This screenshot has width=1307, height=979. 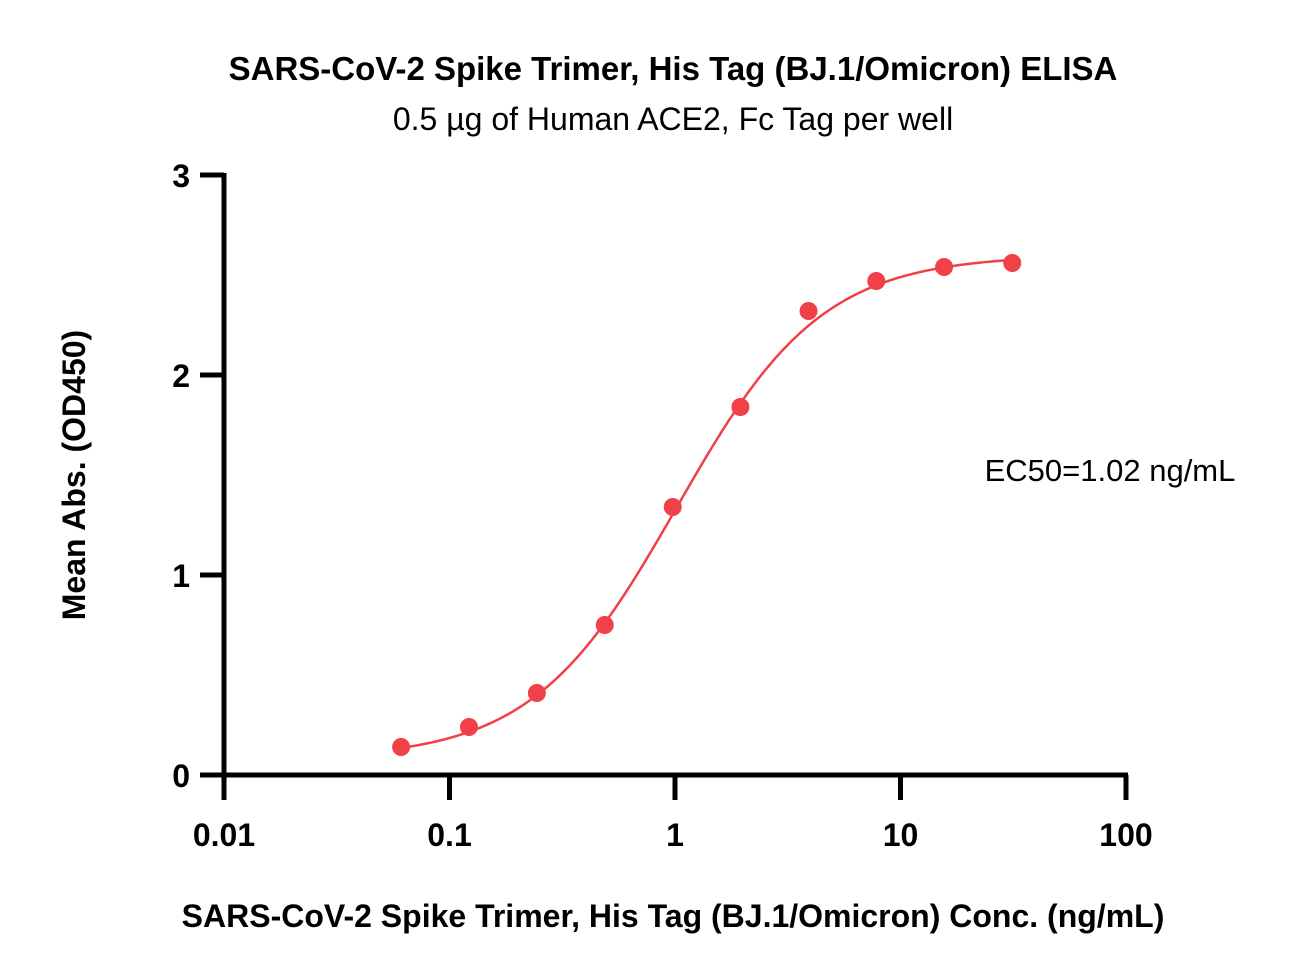 What do you see at coordinates (181, 376) in the screenshot?
I see `y-tick-label: 2` at bounding box center [181, 376].